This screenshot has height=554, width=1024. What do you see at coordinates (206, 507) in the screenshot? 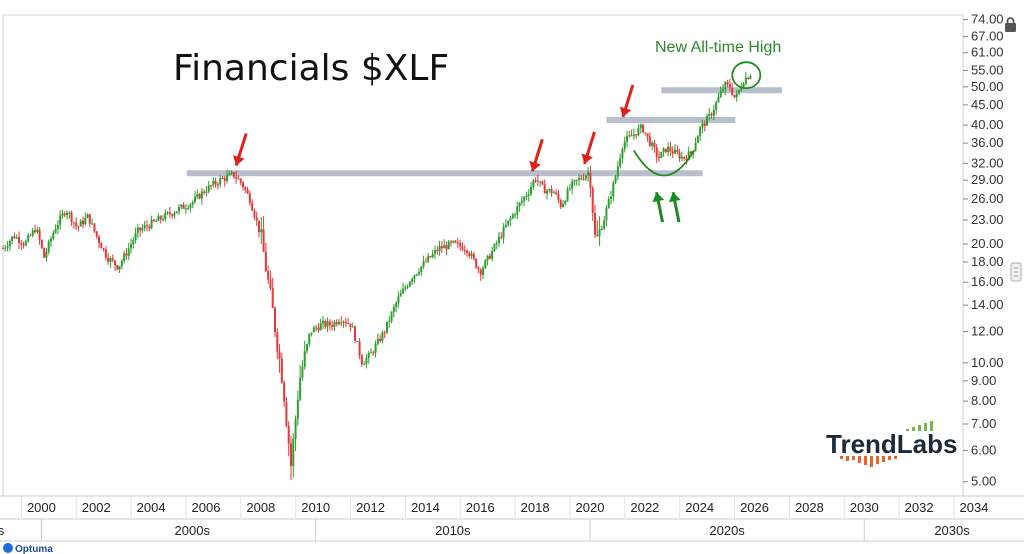
I see `x-tick-label: 2006` at bounding box center [206, 507].